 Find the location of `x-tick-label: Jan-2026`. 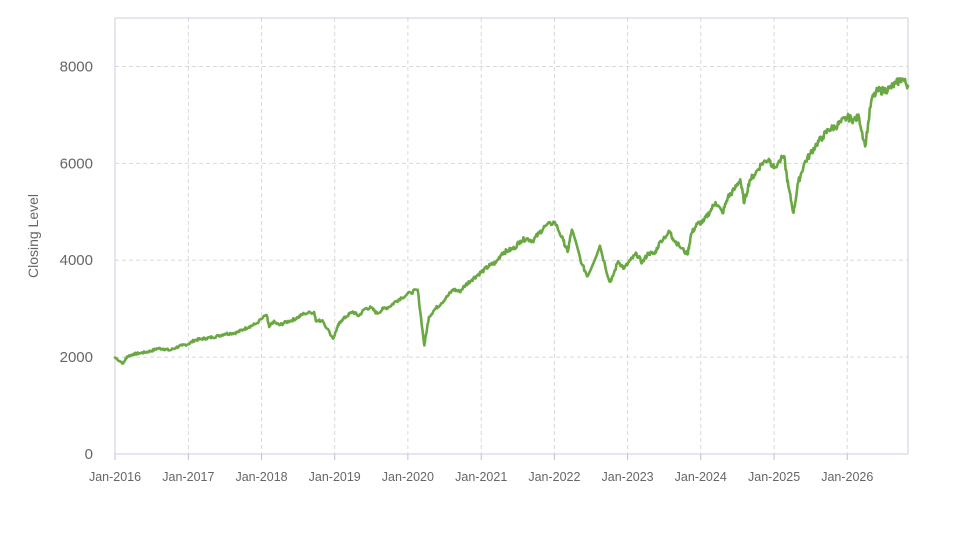

x-tick-label: Jan-2026 is located at coordinates (847, 477).